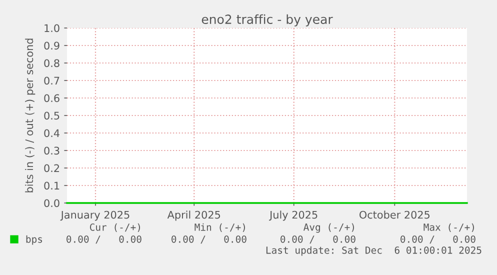  What do you see at coordinates (115, 227) in the screenshot?
I see `text: Cur (-/+)` at bounding box center [115, 227].